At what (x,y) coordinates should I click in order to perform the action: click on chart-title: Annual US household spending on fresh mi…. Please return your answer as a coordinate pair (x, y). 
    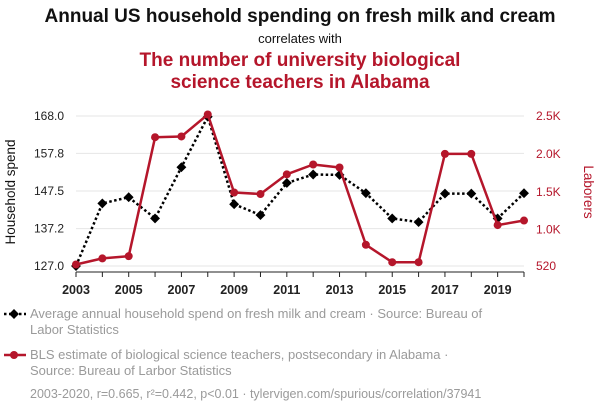
    Looking at the image, I should click on (300, 16).